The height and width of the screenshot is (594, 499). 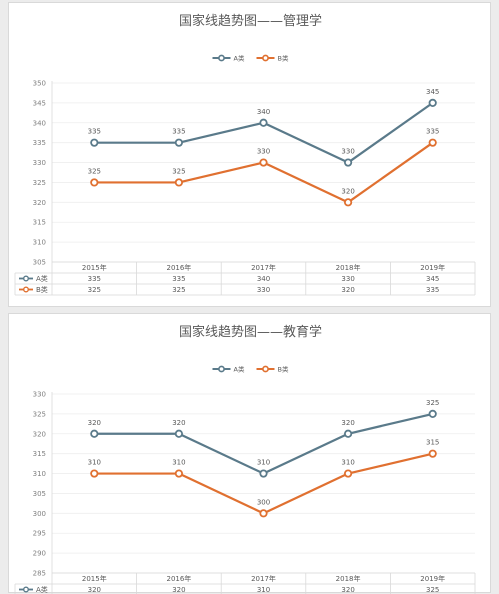 What do you see at coordinates (263, 279) in the screenshot?
I see `table-cell: 340` at bounding box center [263, 279].